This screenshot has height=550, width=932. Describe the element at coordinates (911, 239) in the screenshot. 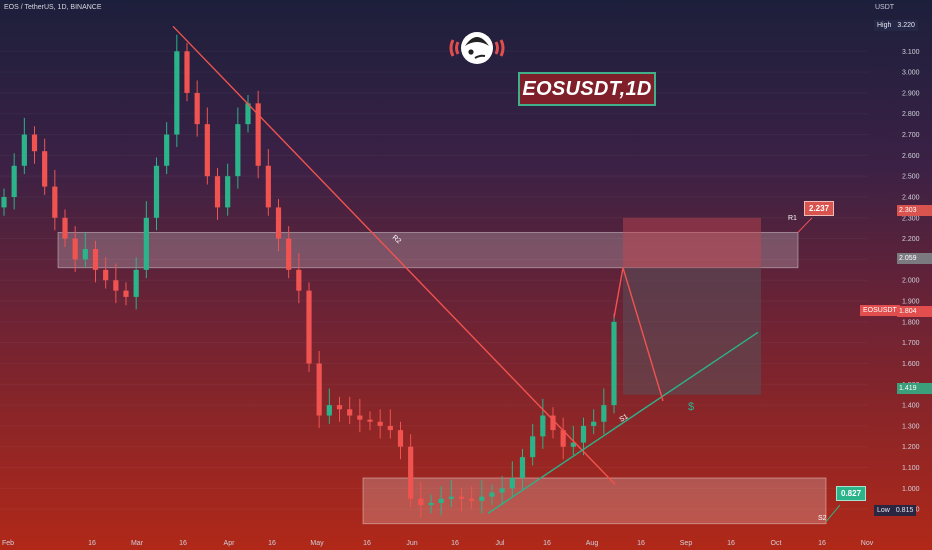

I see `y-tick-label: 2.200` at that location.